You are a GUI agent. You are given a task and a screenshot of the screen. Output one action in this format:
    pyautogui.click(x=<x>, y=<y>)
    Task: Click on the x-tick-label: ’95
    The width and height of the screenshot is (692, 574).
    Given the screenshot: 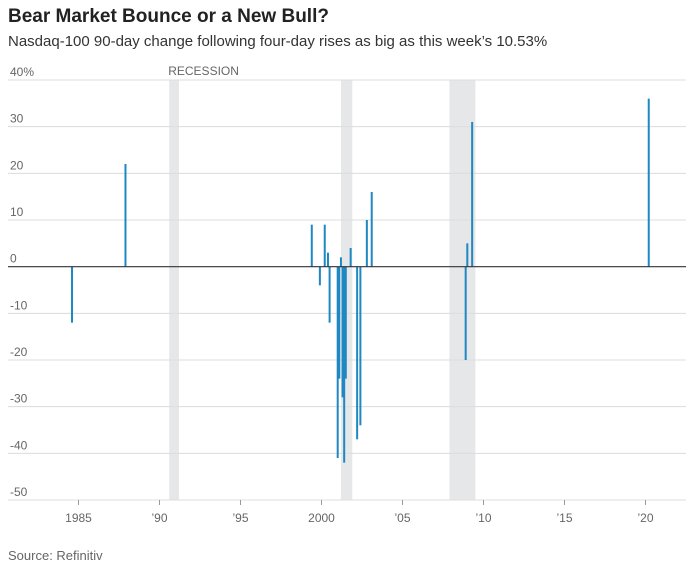 What is the action you would take?
    pyautogui.click(x=240, y=518)
    